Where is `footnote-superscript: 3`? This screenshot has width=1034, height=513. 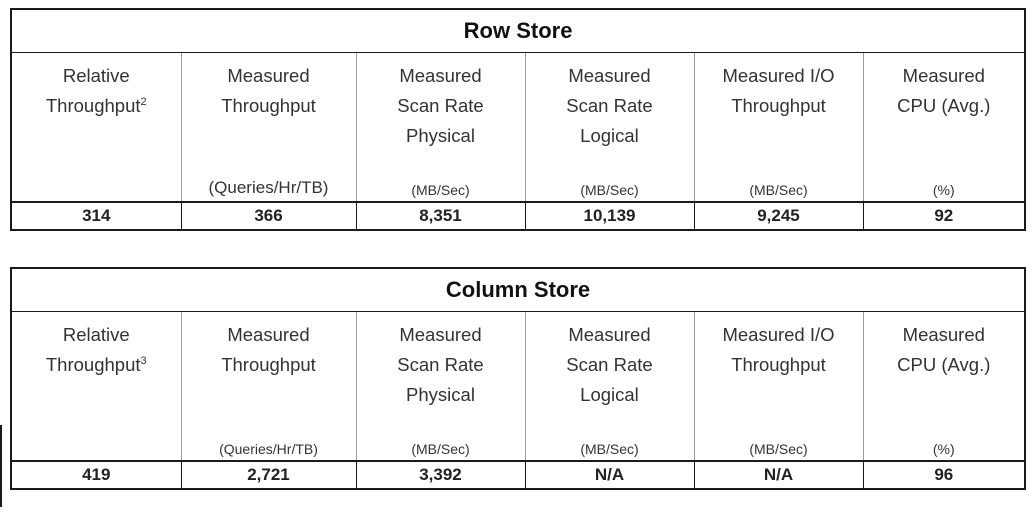 footnote-superscript: 3 is located at coordinates (143, 360).